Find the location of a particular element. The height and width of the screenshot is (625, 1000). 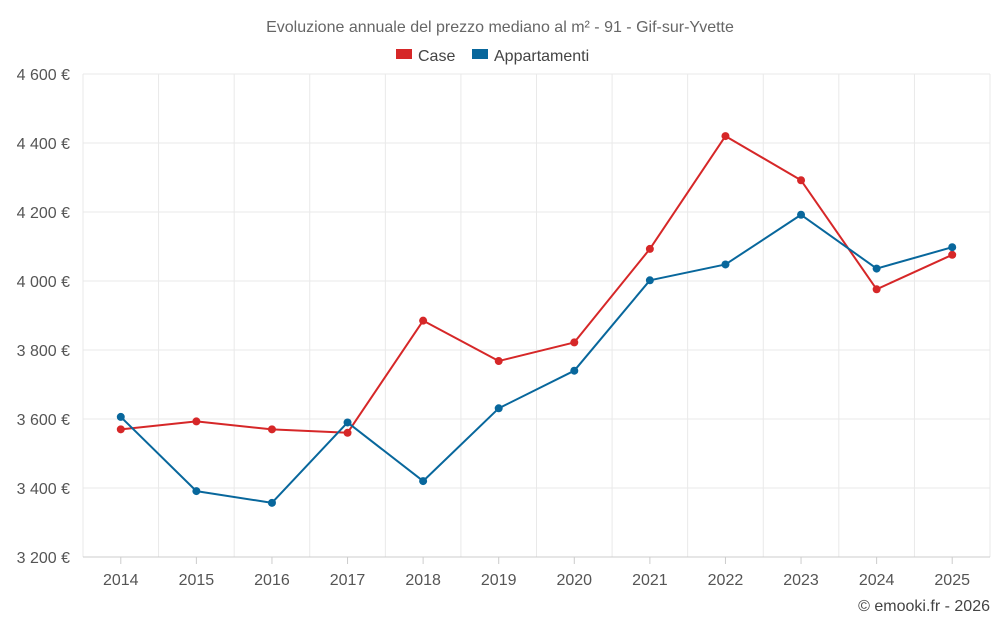

data-point-case-2016 is located at coordinates (271, 429).